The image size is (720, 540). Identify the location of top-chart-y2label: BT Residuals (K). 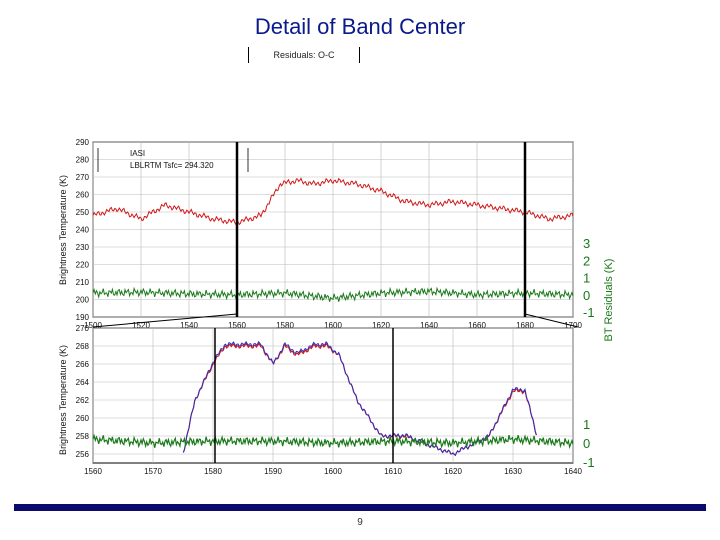
(609, 300).